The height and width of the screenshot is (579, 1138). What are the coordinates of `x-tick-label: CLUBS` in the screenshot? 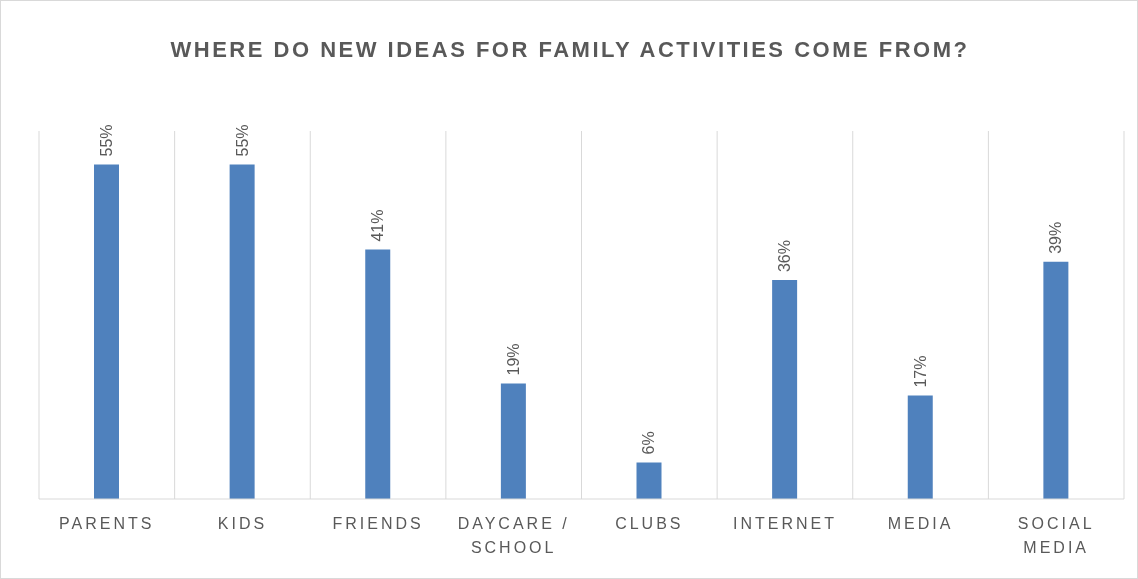 It's located at (649, 523).